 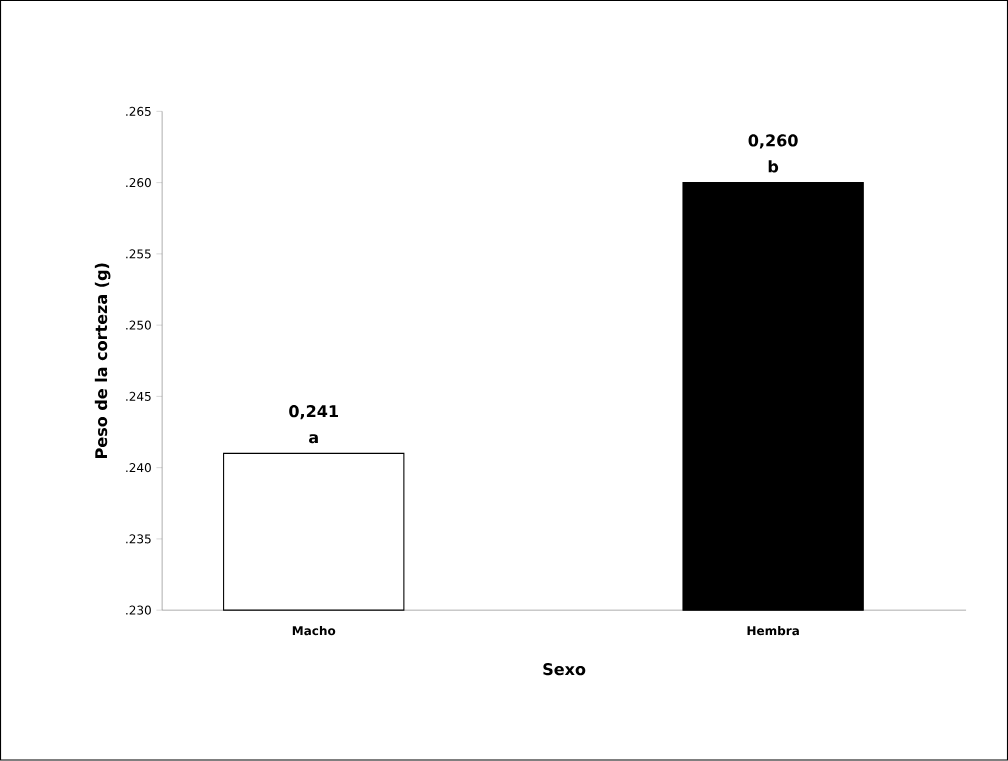 I want to click on x-tick-label: Hembra, so click(x=773, y=631).